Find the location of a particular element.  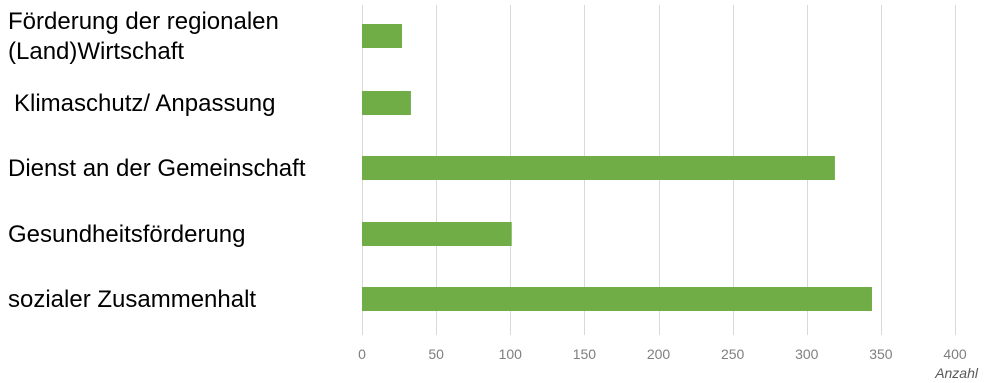

category-label-1: Klimaschutz/ Anpassung is located at coordinates (144, 103).